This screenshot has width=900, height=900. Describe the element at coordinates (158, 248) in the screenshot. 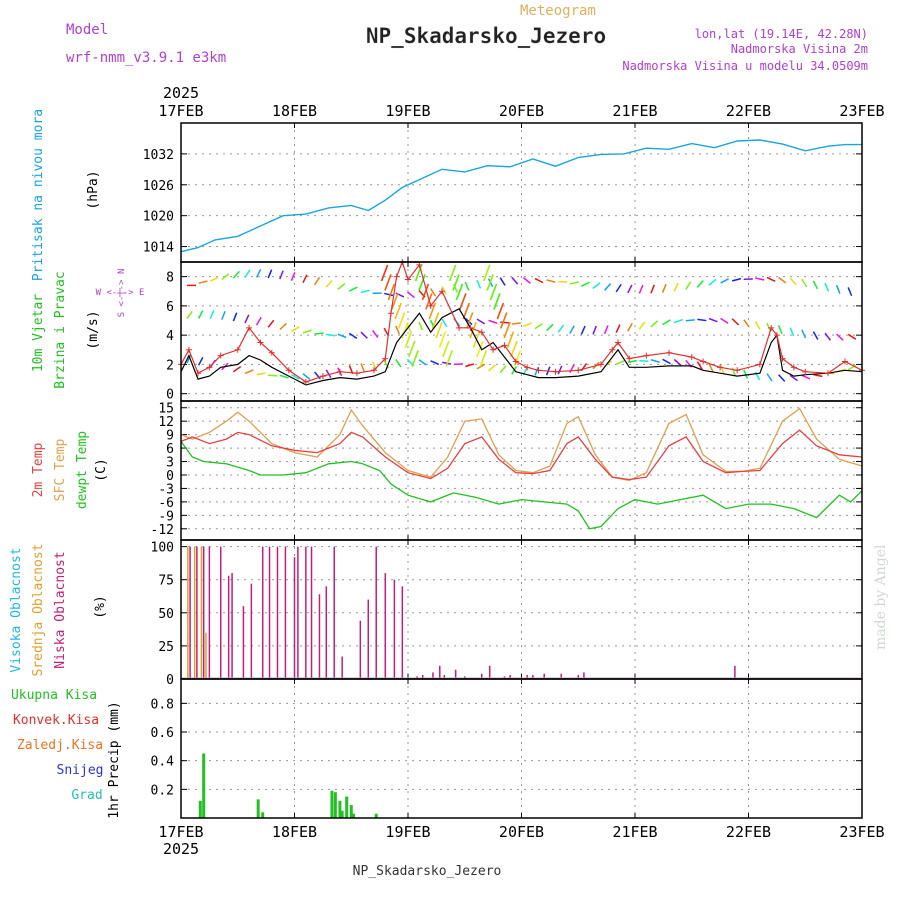

I see `y-tick-label: 1014` at that location.